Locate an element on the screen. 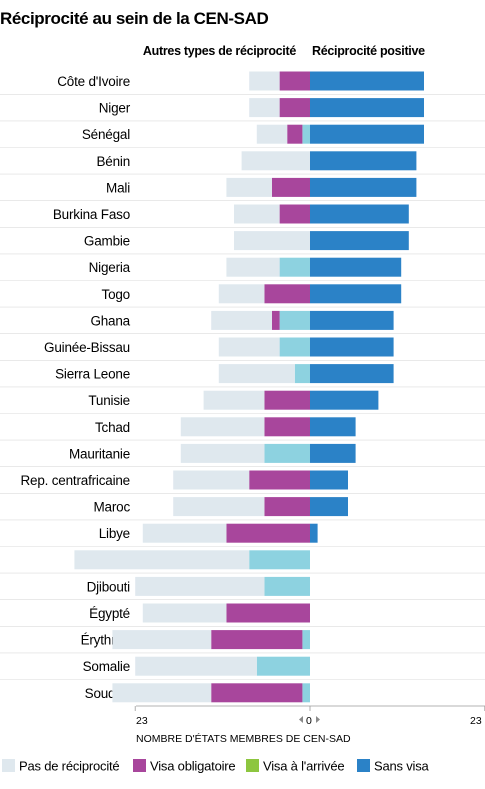 This screenshot has height=789, width=485. category-label: Maroc is located at coordinates (111, 507).